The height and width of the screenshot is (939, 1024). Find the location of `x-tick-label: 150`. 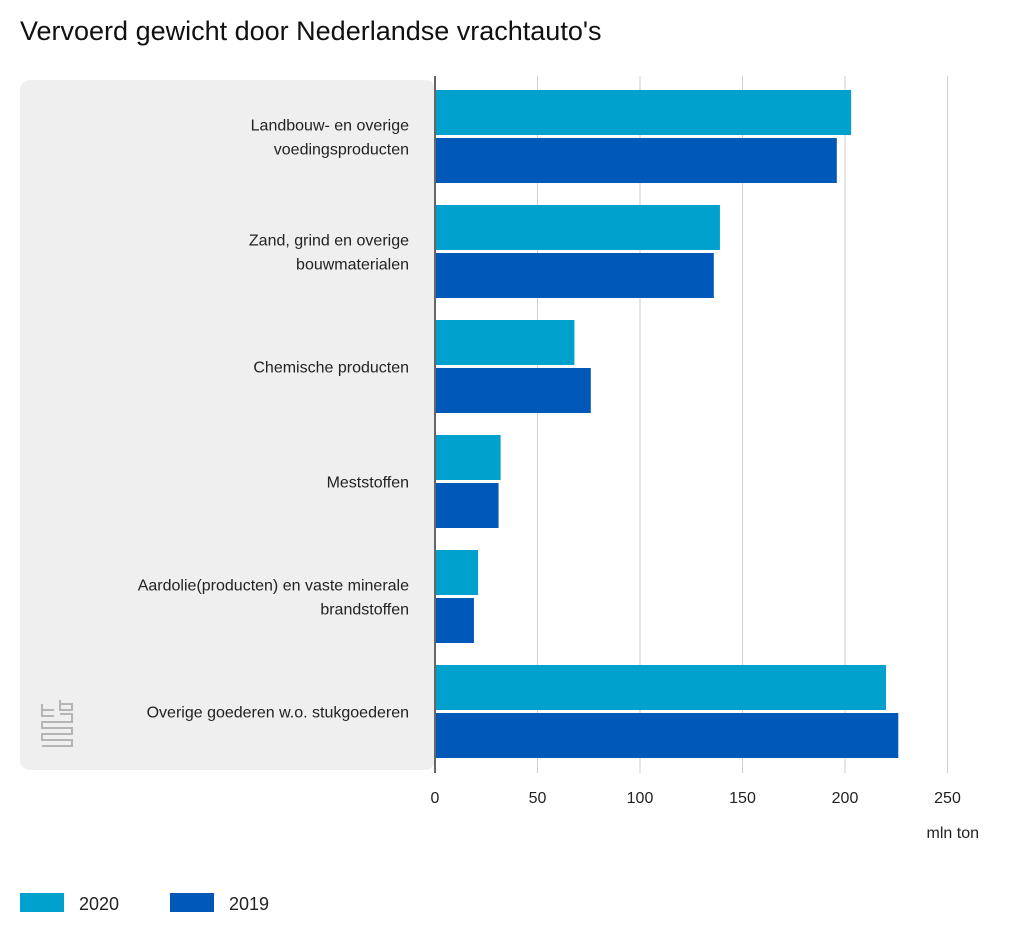

x-tick-label: 150 is located at coordinates (742, 798).